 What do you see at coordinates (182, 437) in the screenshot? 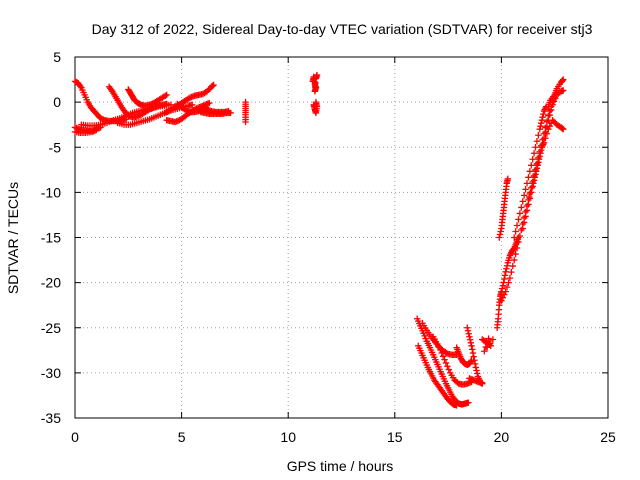
I see `x-tick-label: 5` at bounding box center [182, 437].